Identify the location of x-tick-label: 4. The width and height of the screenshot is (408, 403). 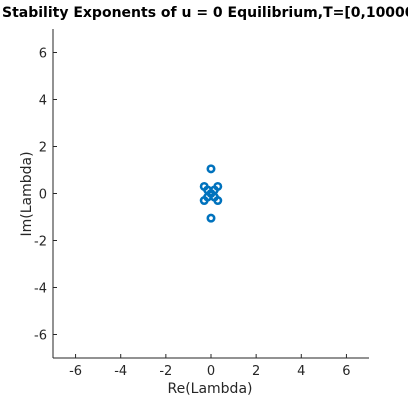
(301, 371).